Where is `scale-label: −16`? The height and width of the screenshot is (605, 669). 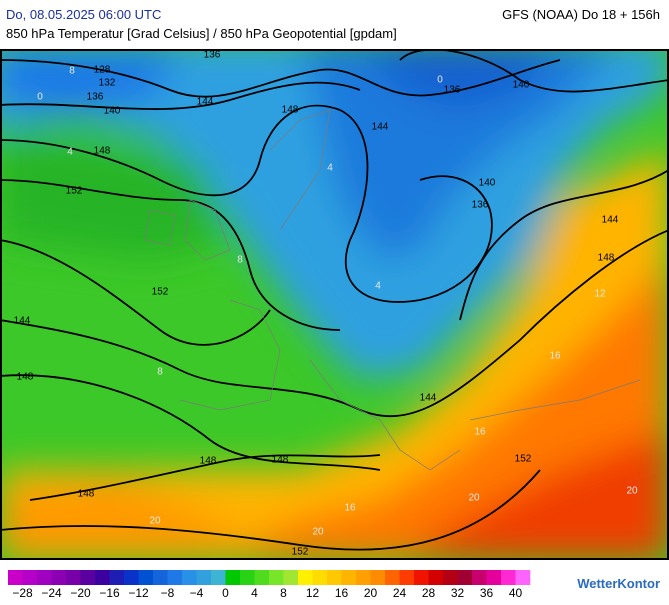 scale-label: −16 is located at coordinates (109, 593).